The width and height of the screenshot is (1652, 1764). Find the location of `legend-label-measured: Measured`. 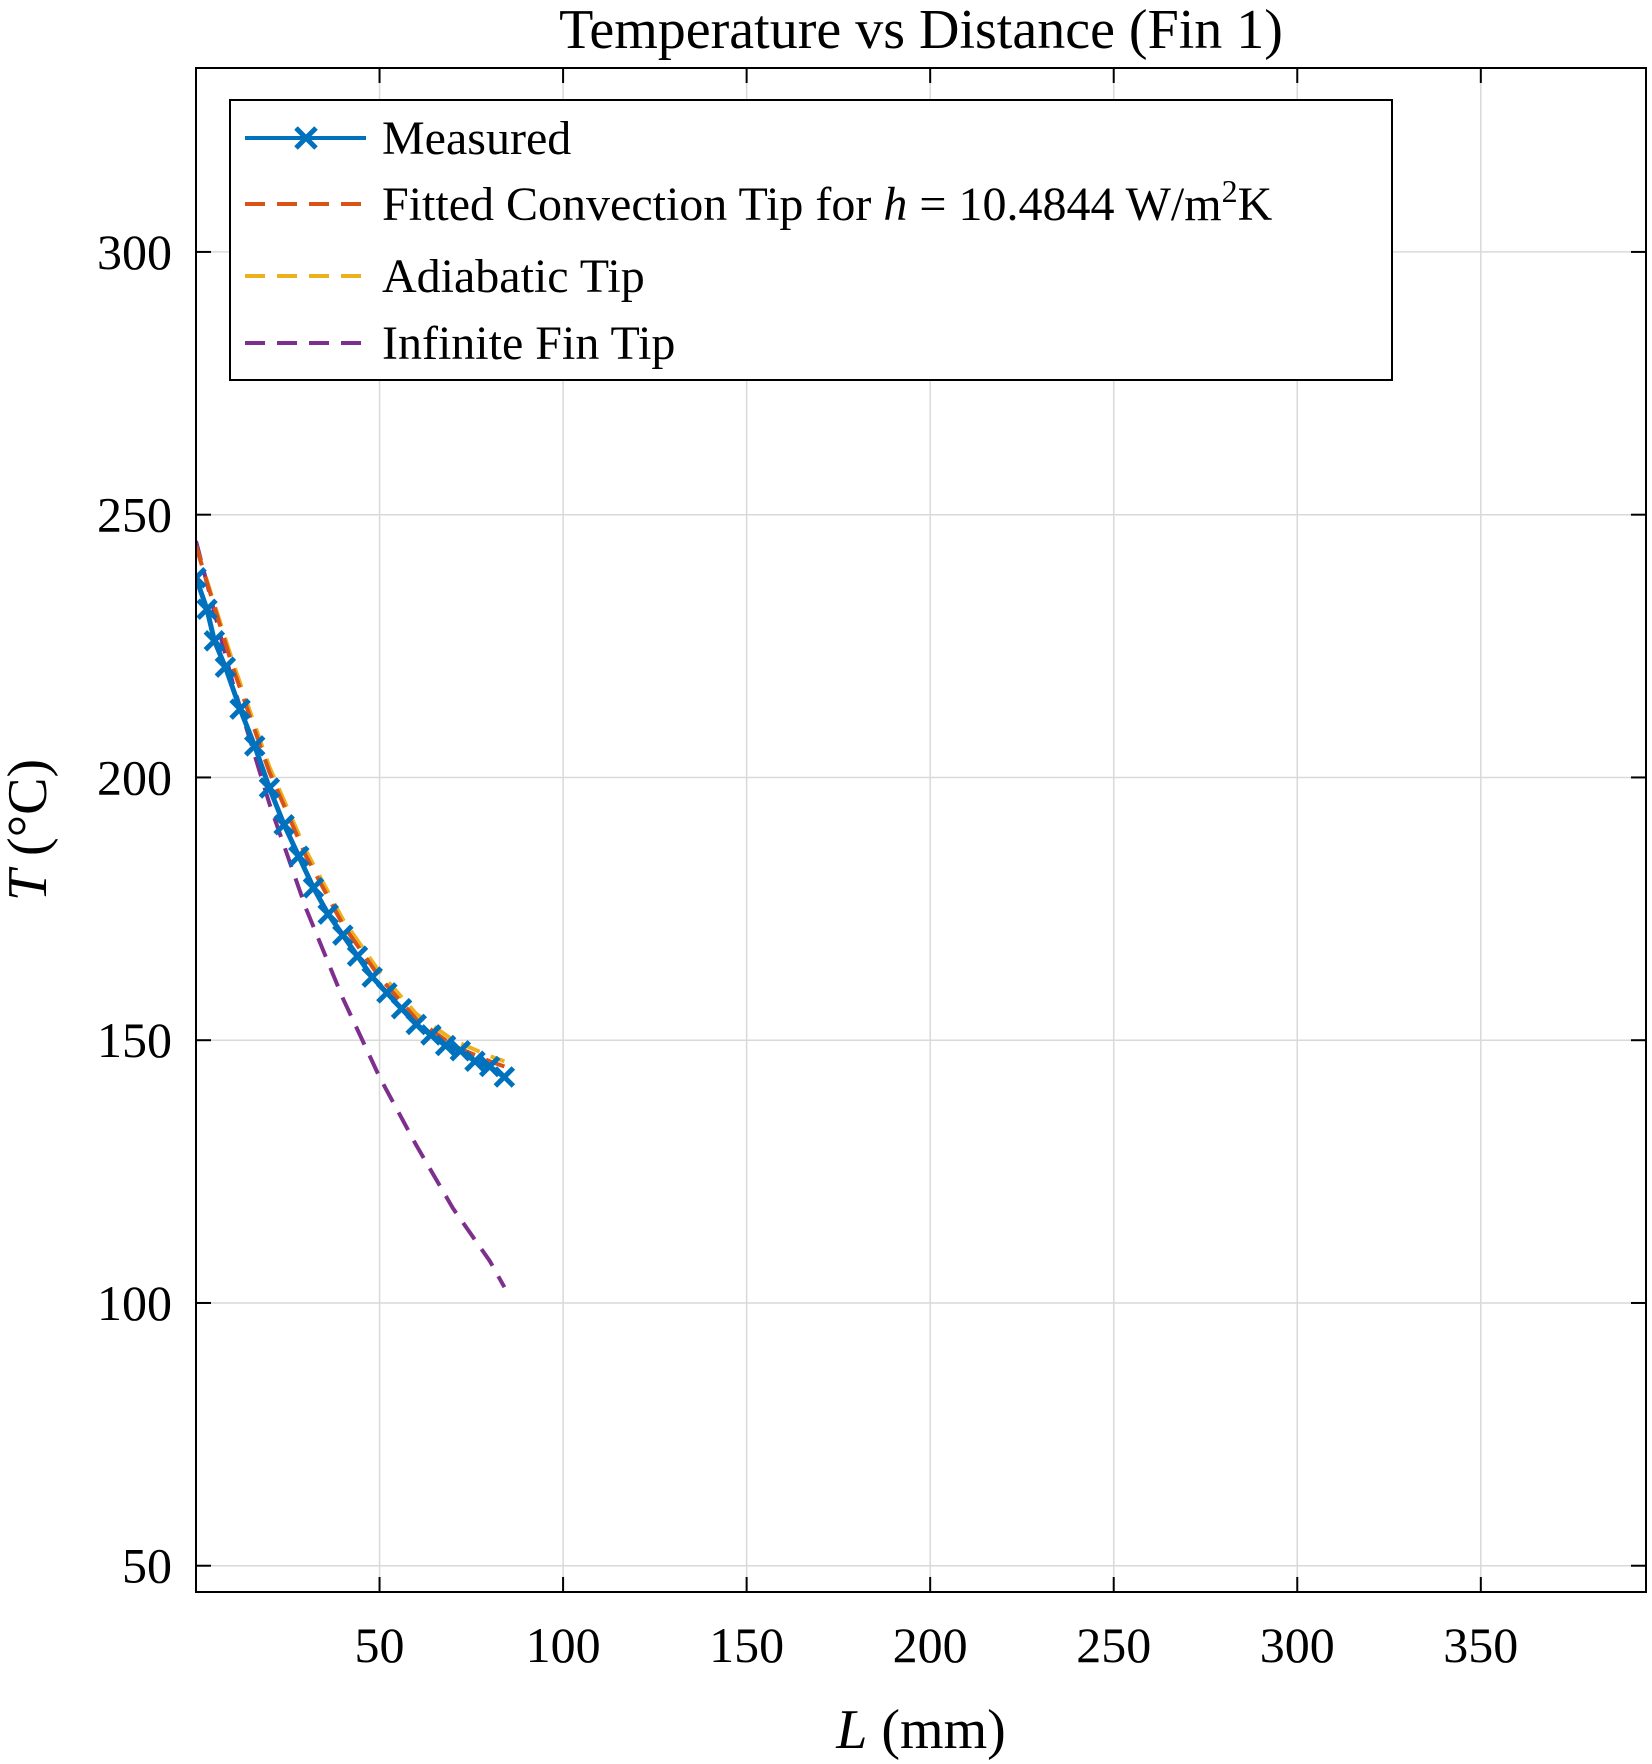

legend-label-measured: Measured is located at coordinates (476, 138).